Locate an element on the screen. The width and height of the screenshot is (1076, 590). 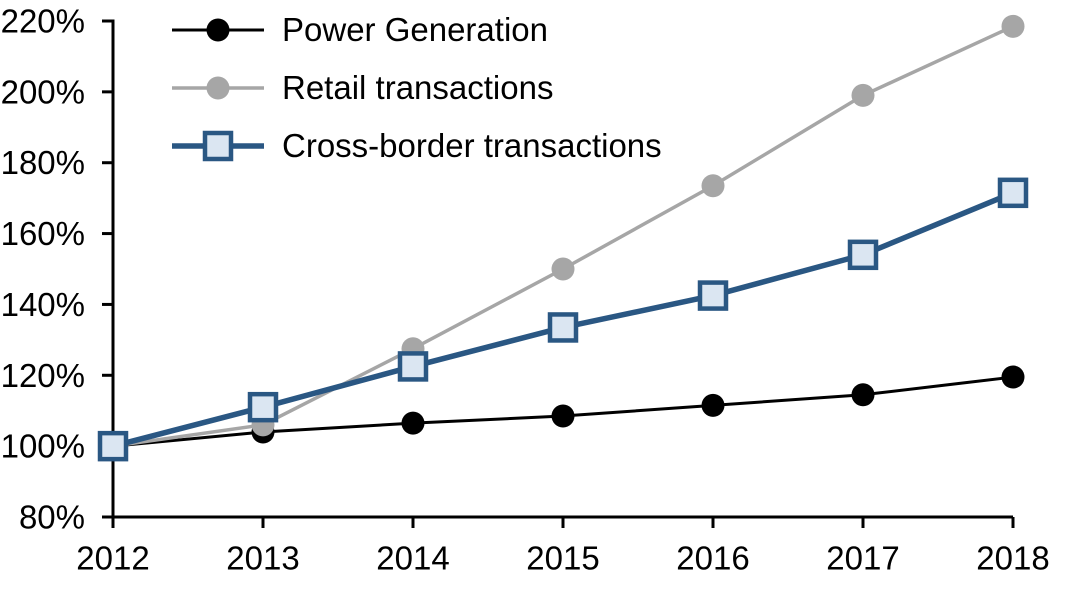
legend-item-retail-transactions: Retail transactions is located at coordinates (417, 88).